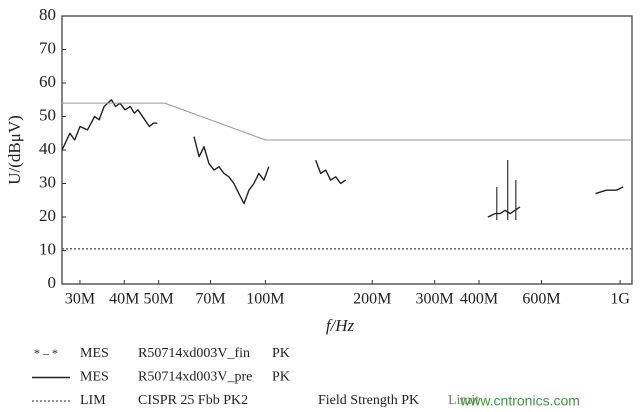 The image size is (644, 412). Describe the element at coordinates (47, 215) in the screenshot. I see `y-tick-label: 20` at that location.